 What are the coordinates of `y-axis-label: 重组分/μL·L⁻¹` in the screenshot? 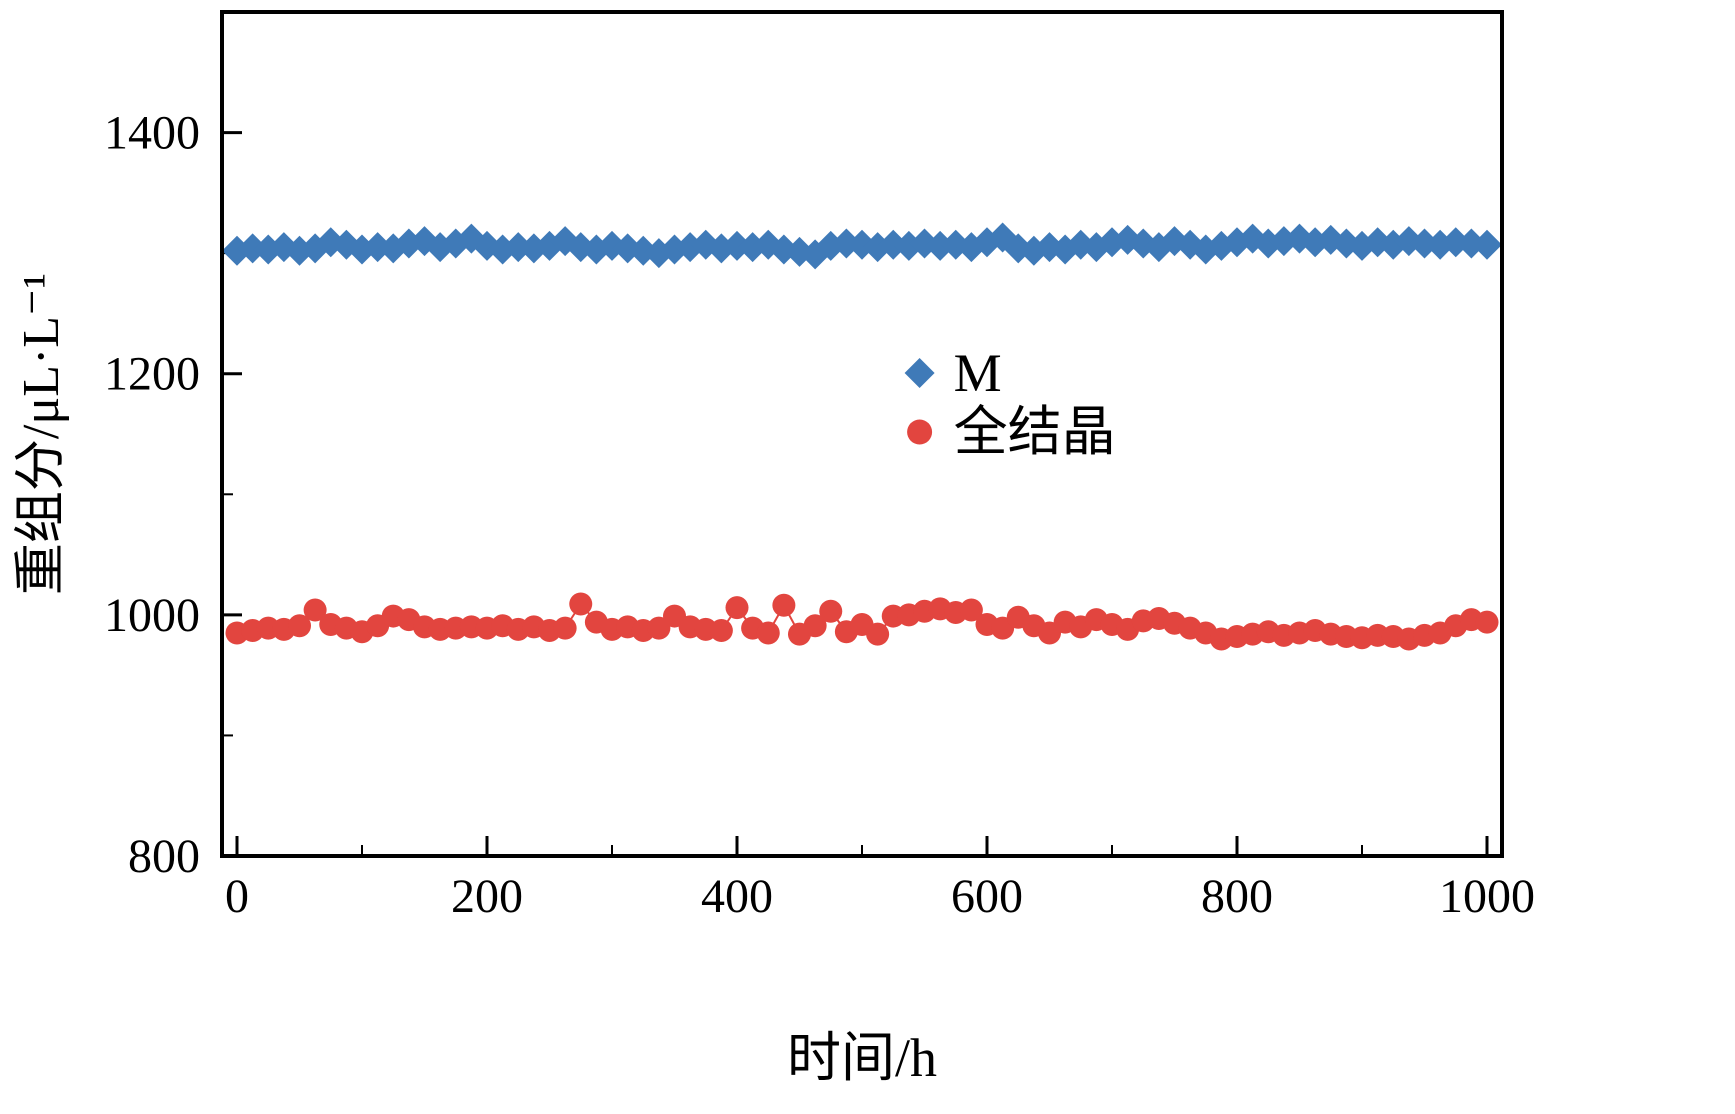 It's located at (41, 434).